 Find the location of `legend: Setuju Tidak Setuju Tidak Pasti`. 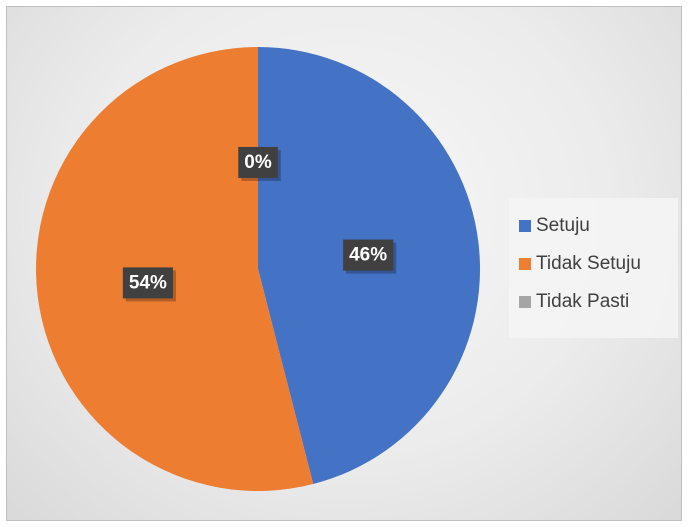

legend: Setuju Tidak Setuju Tidak Pasti is located at coordinates (593, 268).